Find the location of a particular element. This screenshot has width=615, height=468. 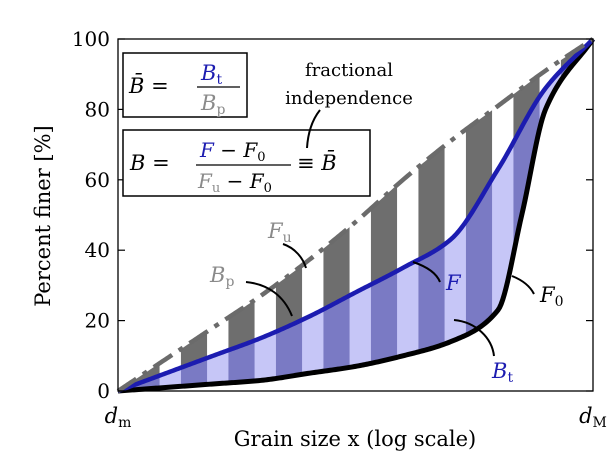

box2-numerator: F − F0 is located at coordinates (232, 151).